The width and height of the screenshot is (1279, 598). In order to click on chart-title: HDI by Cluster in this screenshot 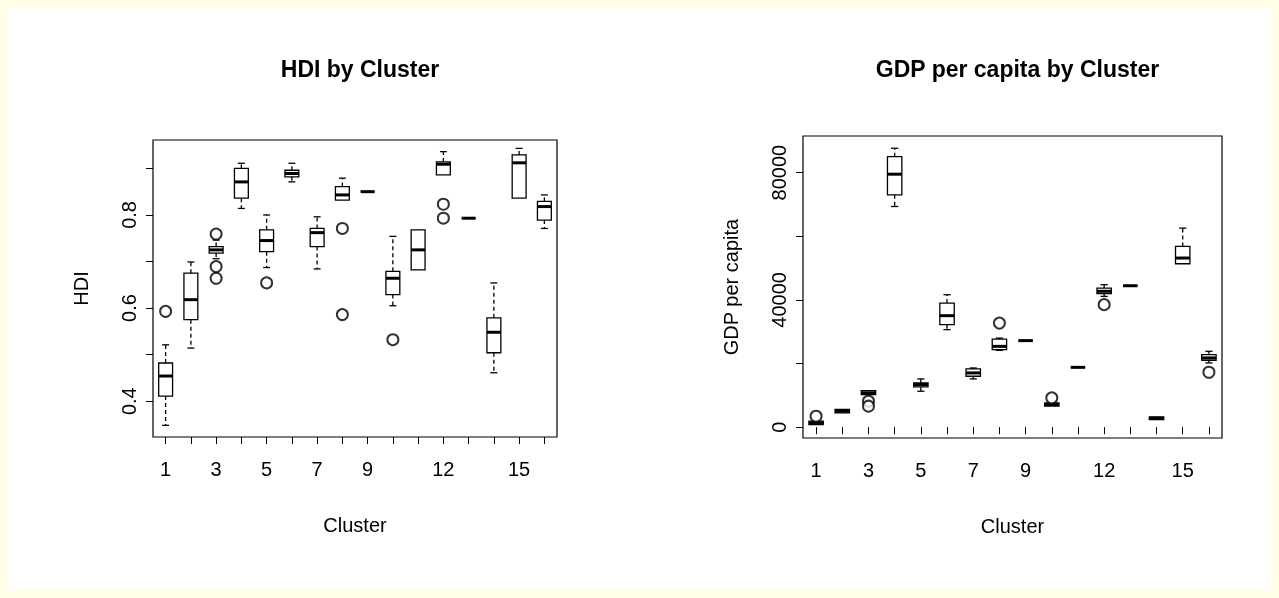, I will do `click(360, 68)`.